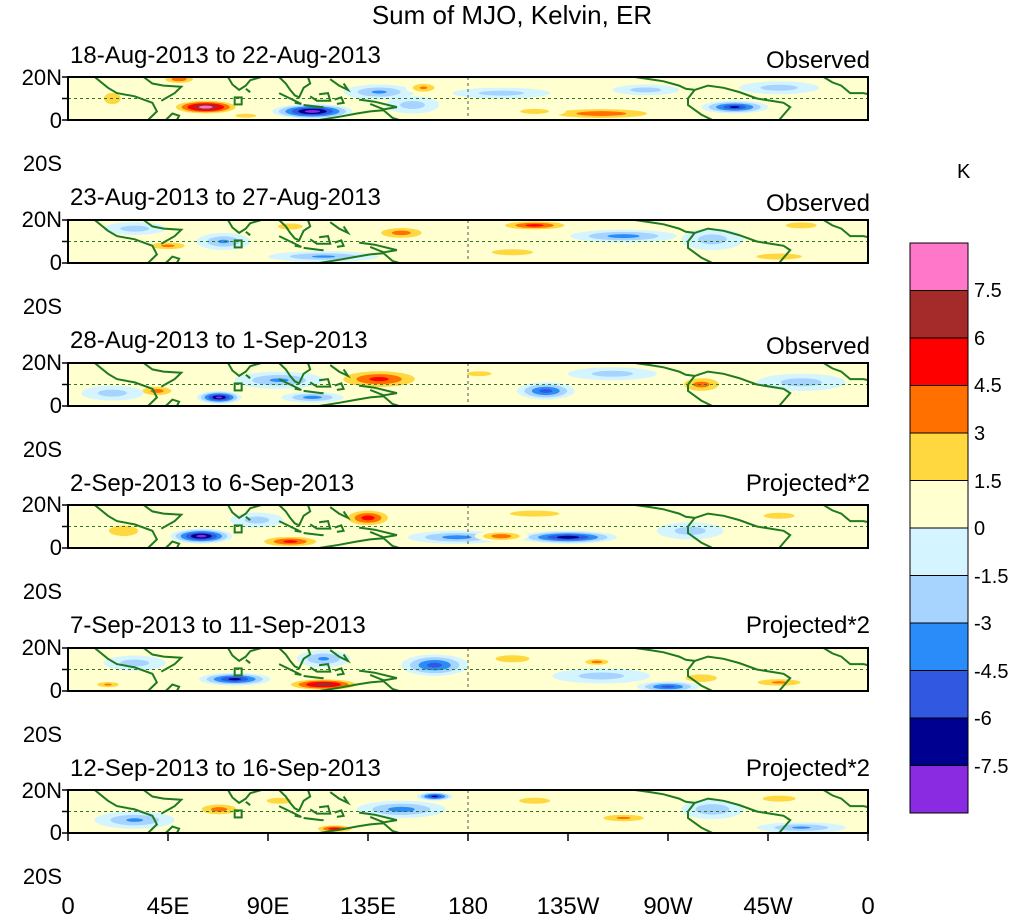 The width and height of the screenshot is (1024, 921). Describe the element at coordinates (807, 768) in the screenshot. I see `panel-6-tag: Projected*2` at that location.